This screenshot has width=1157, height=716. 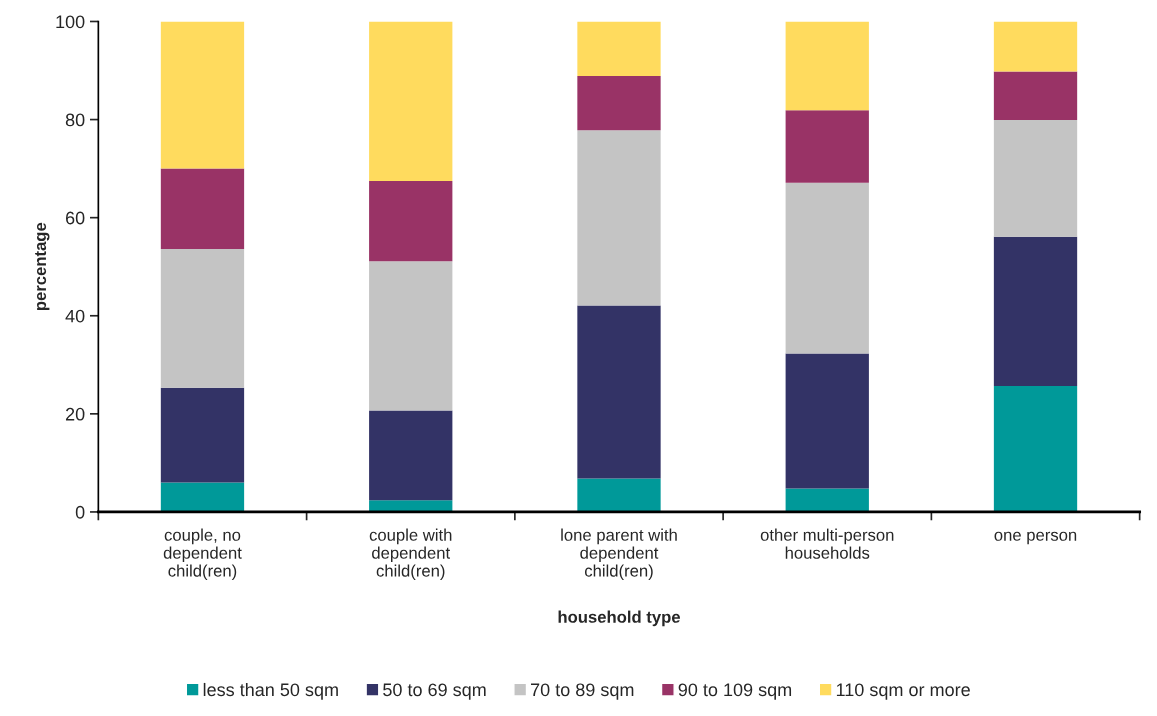 What do you see at coordinates (270, 691) in the screenshot?
I see `legend-label: less than 50 sqm` at bounding box center [270, 691].